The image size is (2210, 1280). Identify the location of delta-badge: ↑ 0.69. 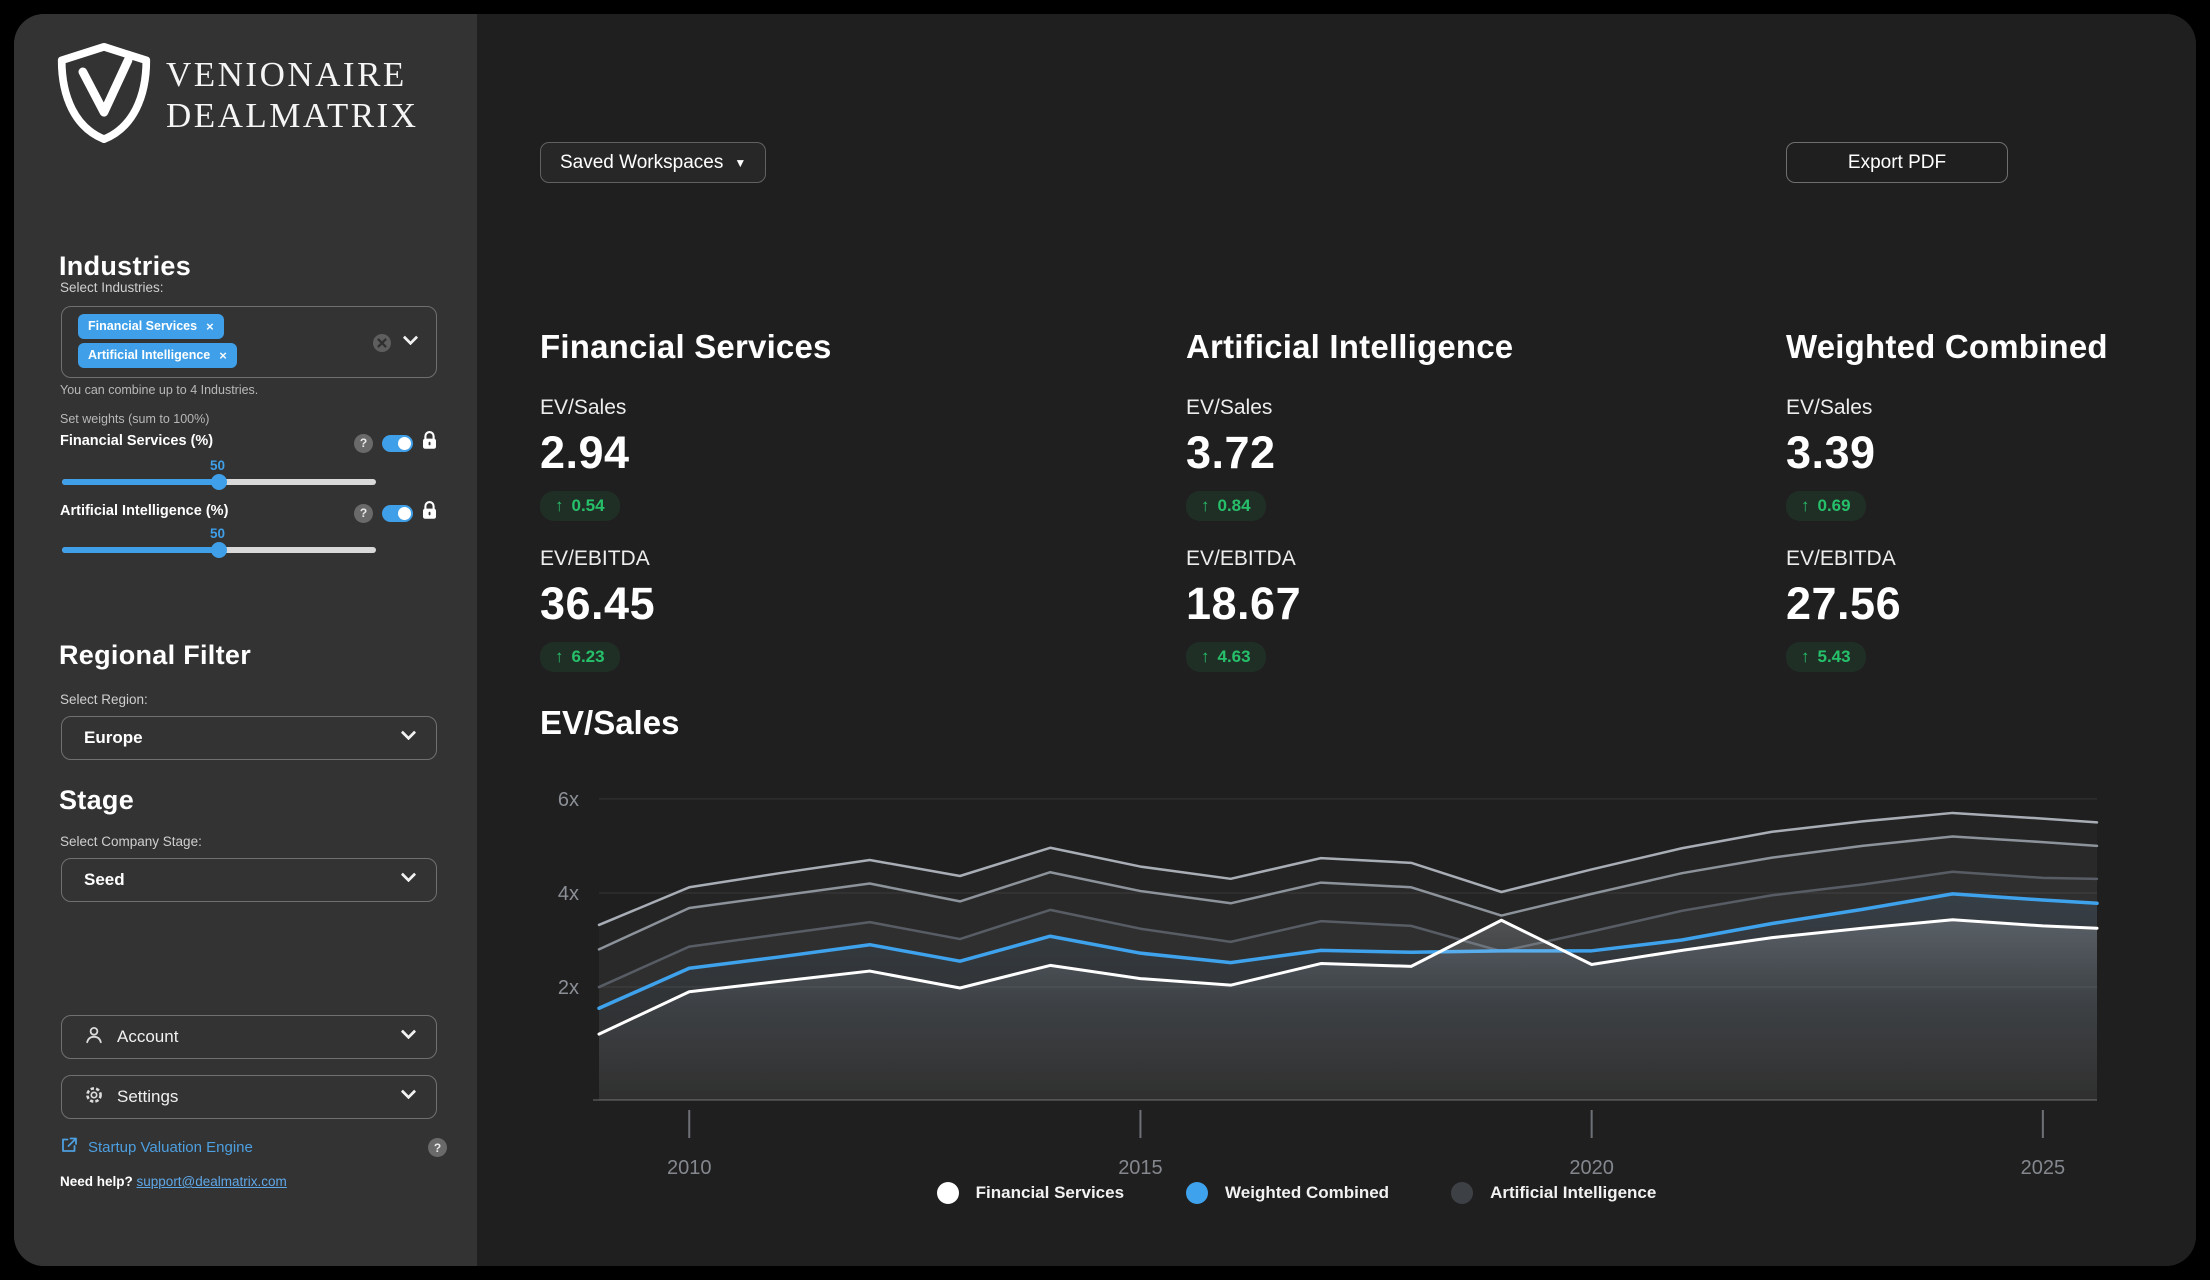
(1826, 506).